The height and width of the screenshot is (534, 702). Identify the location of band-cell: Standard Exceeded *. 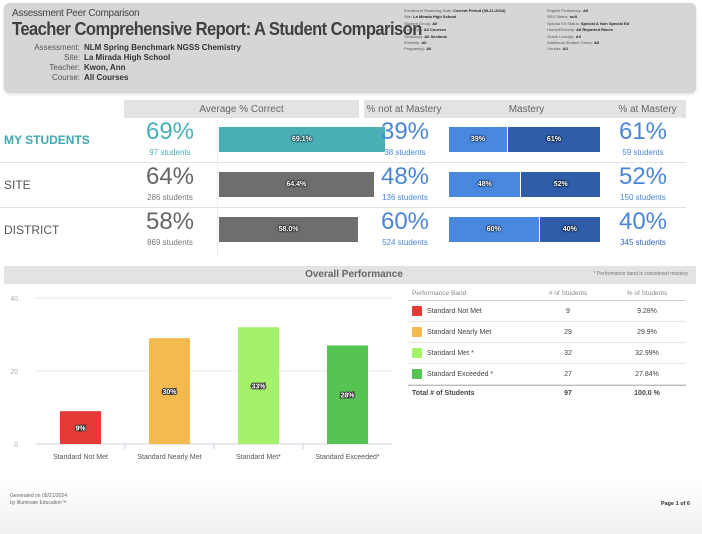
(468, 374).